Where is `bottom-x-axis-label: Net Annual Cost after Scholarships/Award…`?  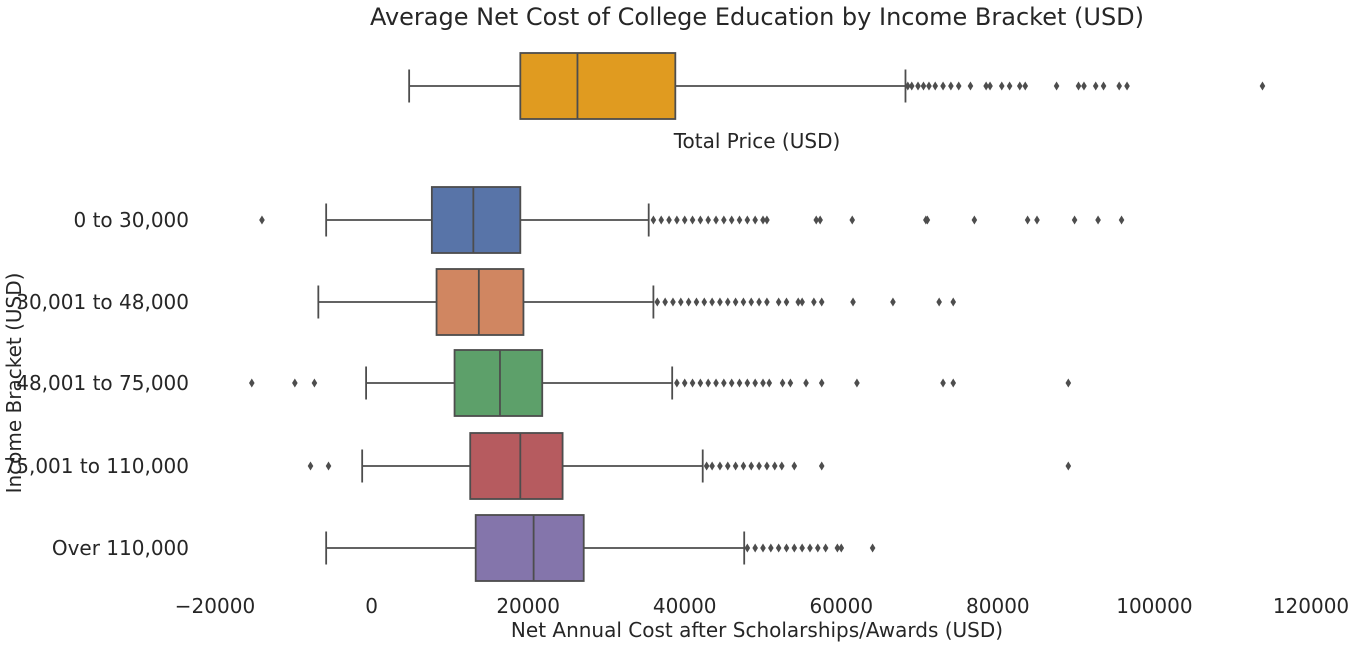
bottom-x-axis-label: Net Annual Cost after Scholarships/Award… is located at coordinates (757, 630).